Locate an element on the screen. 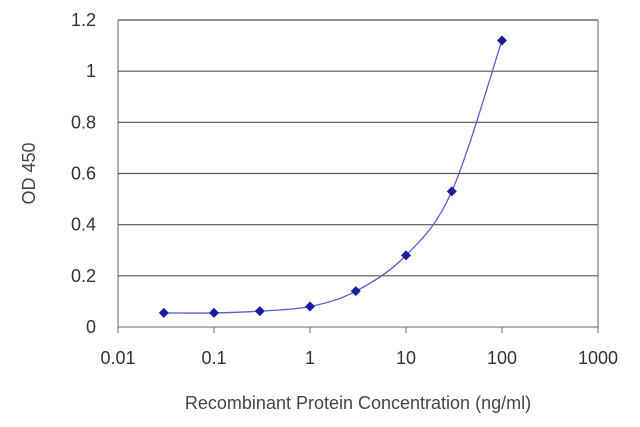  y-tick-label: 1.2 is located at coordinates (83, 20).